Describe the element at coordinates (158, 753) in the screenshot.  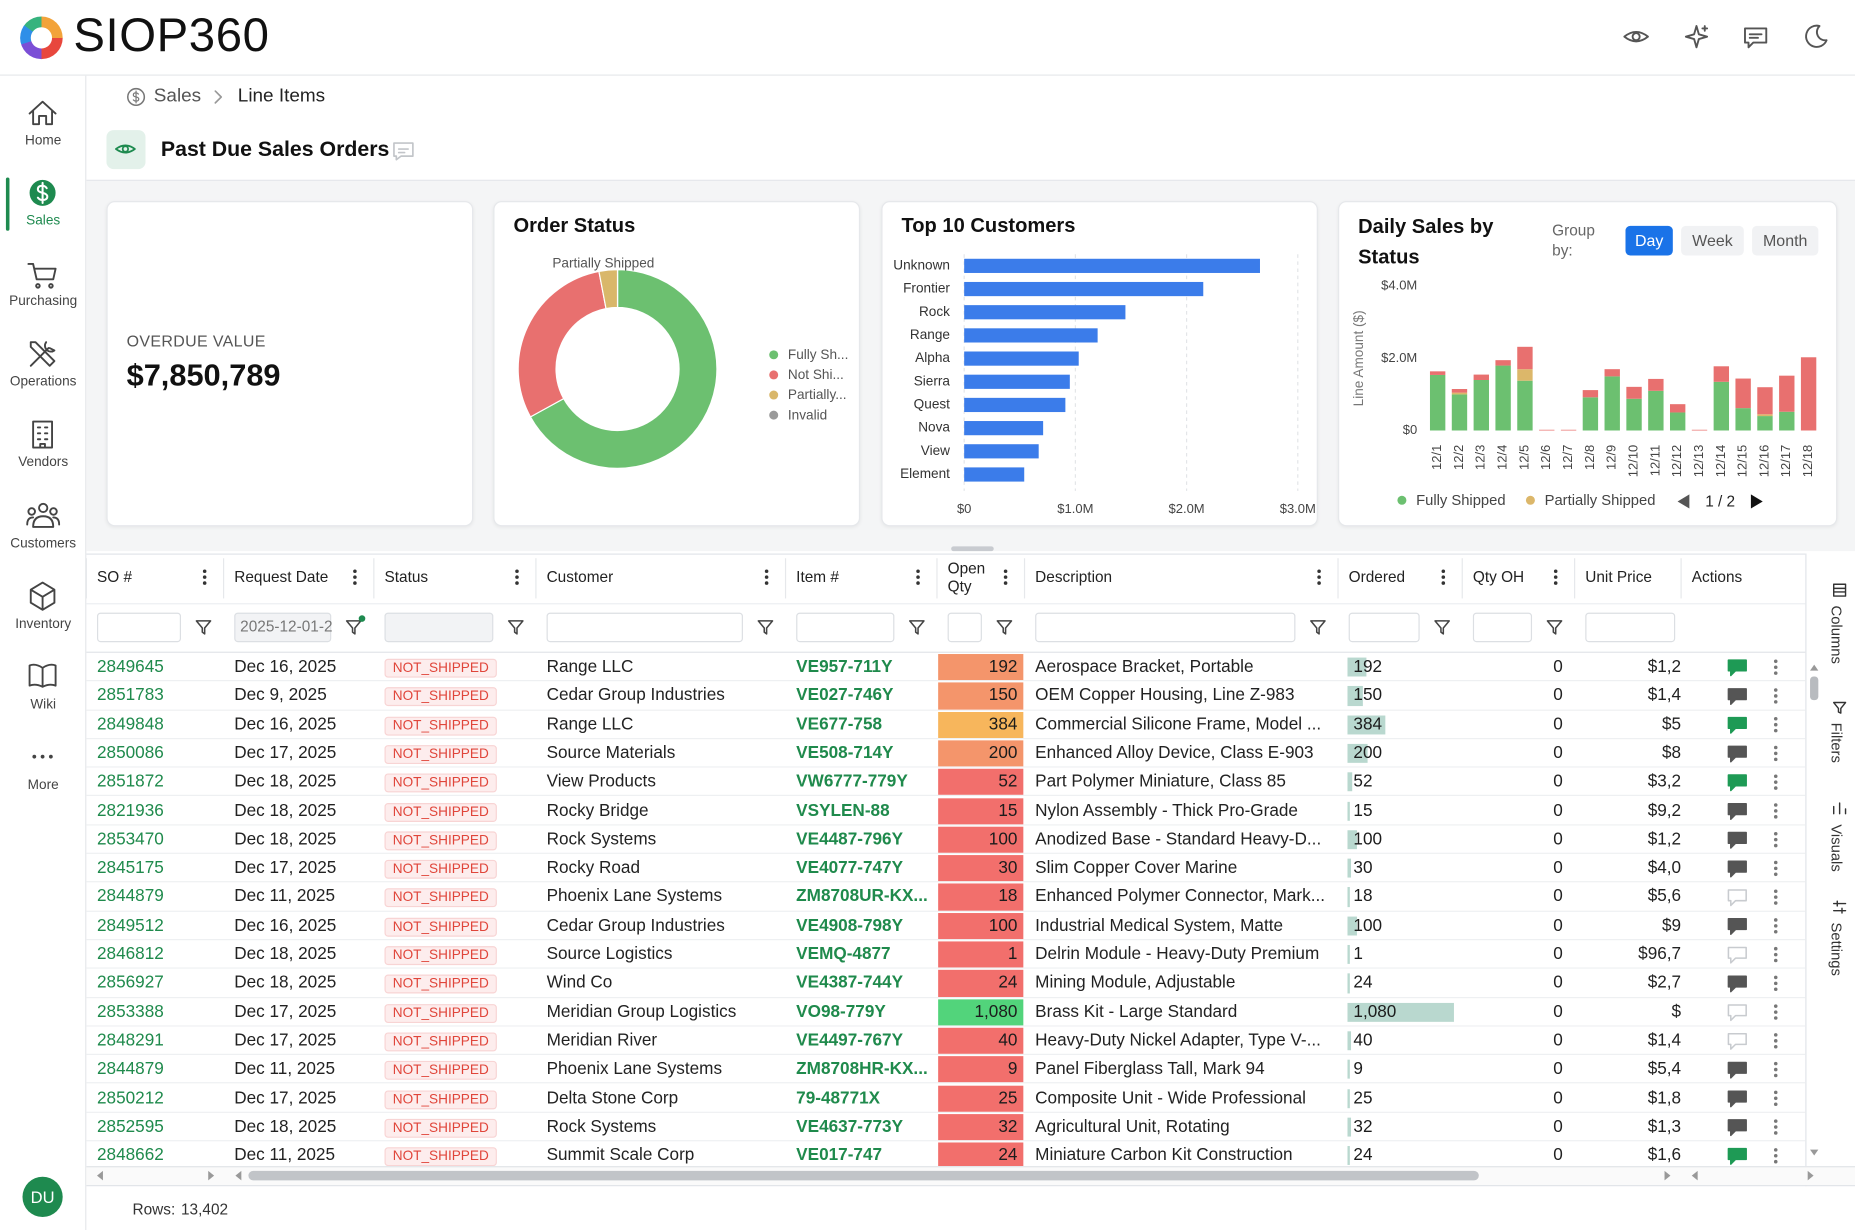
I see `so-link: 2850086` at that location.